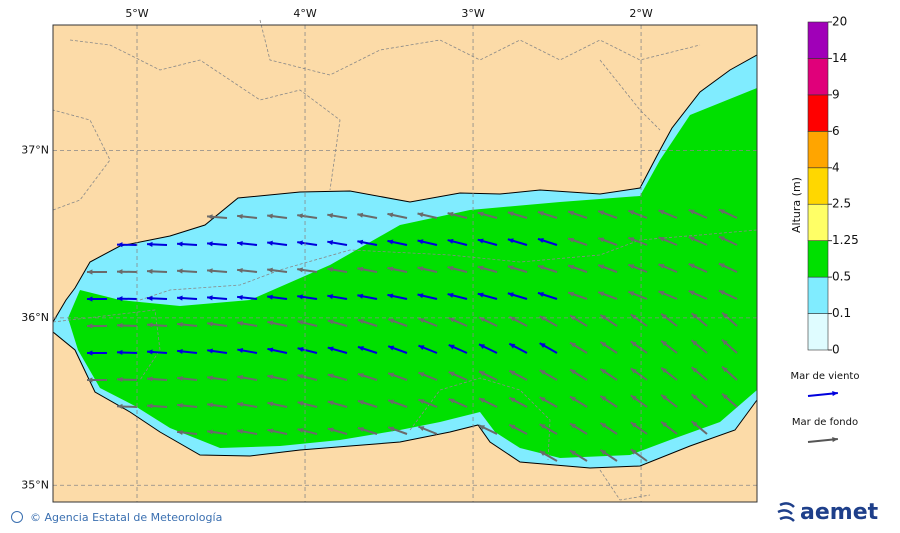 The width and height of the screenshot is (900, 533). Describe the element at coordinates (35, 317) in the screenshot. I see `y-tick-label: 36°N` at that location.